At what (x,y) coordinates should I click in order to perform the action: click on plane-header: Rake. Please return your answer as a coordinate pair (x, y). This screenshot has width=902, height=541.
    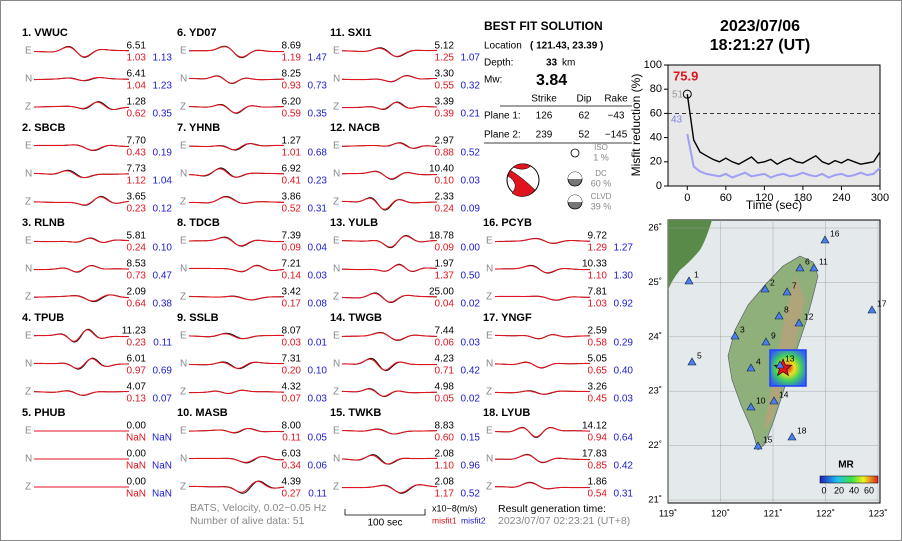
    Looking at the image, I should click on (616, 99).